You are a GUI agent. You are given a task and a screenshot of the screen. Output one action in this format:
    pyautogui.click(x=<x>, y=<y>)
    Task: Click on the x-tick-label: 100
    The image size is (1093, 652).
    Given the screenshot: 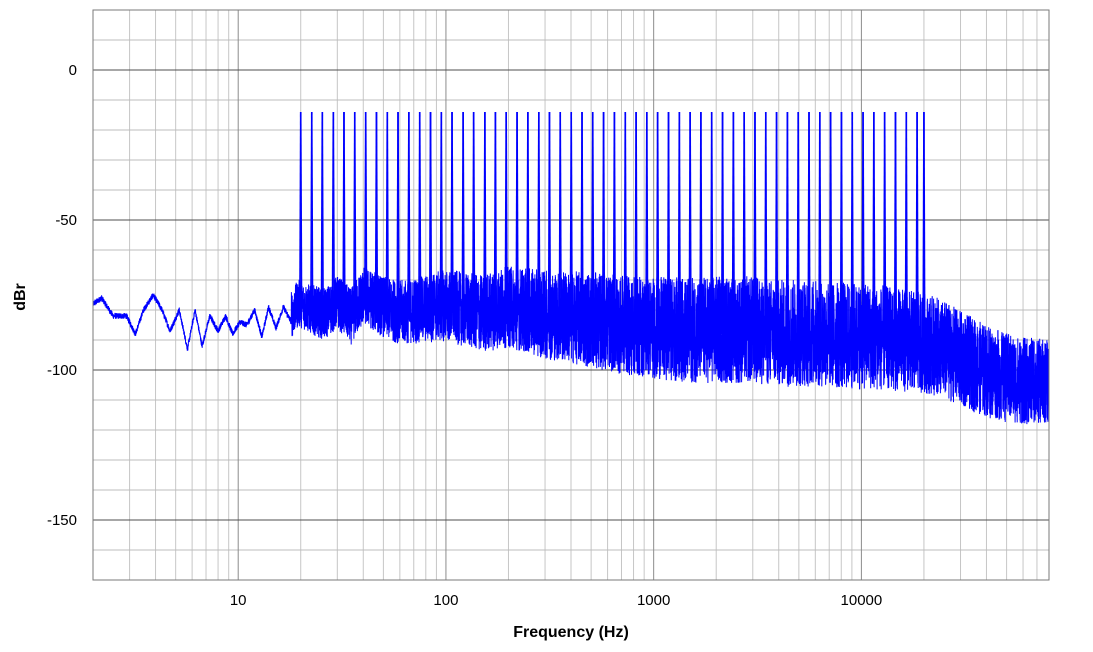 What is the action you would take?
    pyautogui.click(x=445, y=600)
    